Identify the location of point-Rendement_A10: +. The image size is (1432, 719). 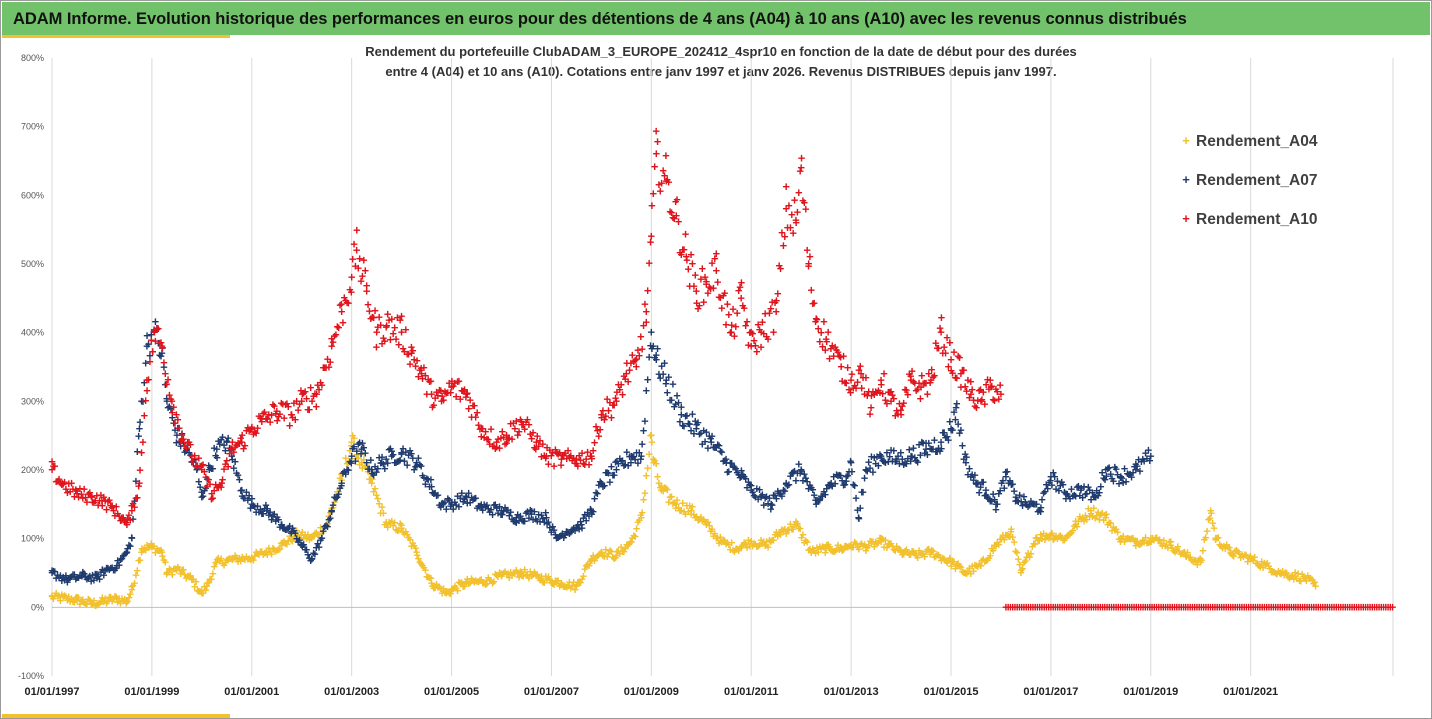
(744, 307).